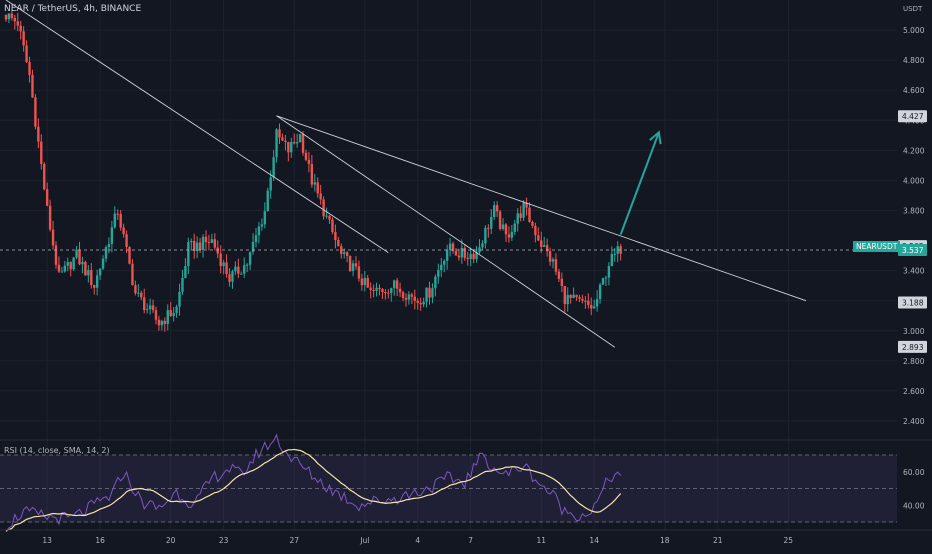 Image resolution: width=932 pixels, height=554 pixels. Describe the element at coordinates (313, 482) in the screenshot. I see `rsi-line` at that location.